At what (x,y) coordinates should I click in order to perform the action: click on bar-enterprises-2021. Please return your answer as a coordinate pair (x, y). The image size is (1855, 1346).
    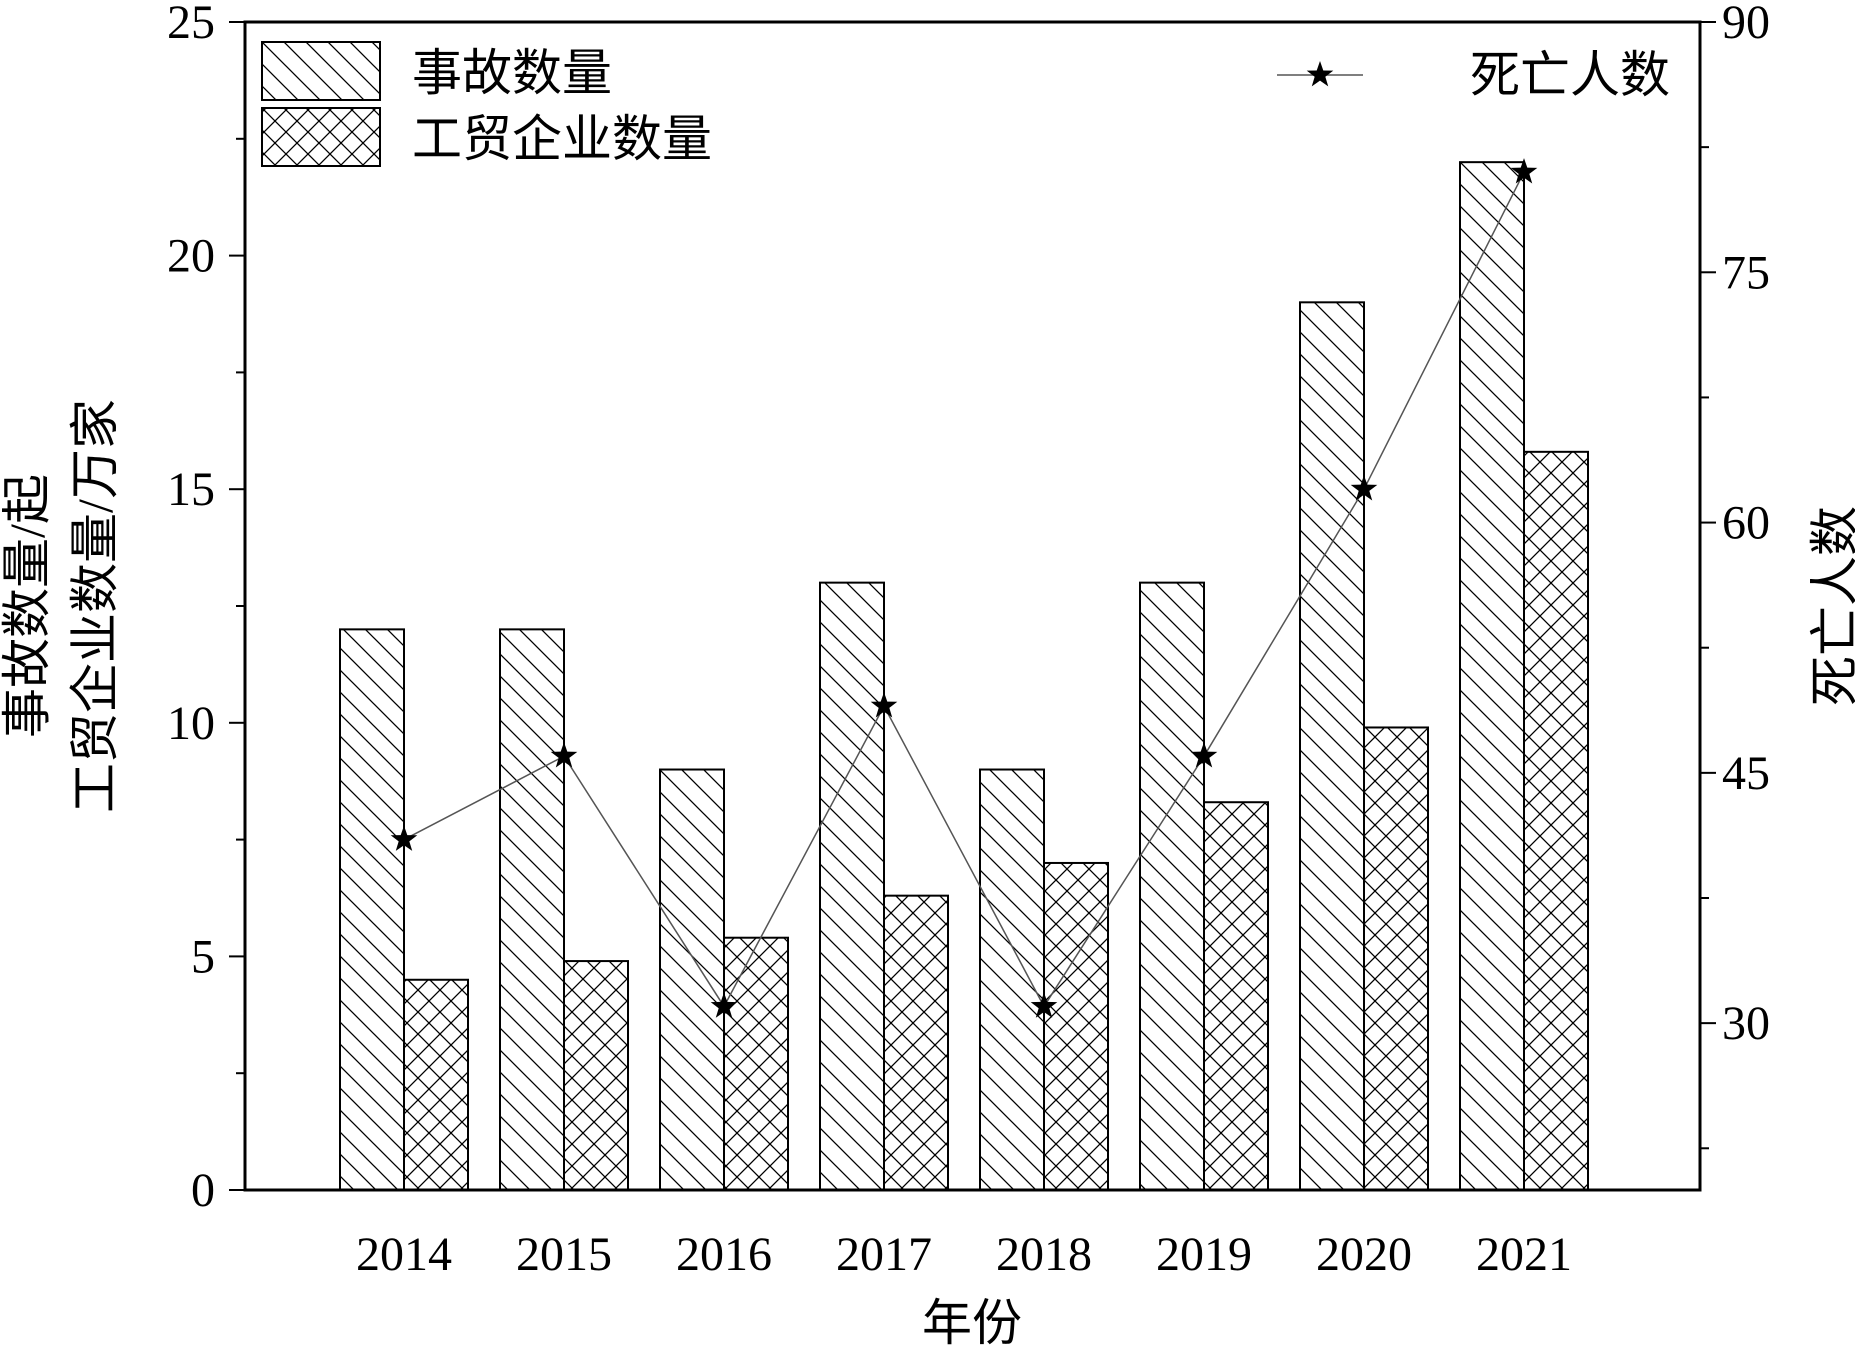
    Looking at the image, I should click on (1556, 821).